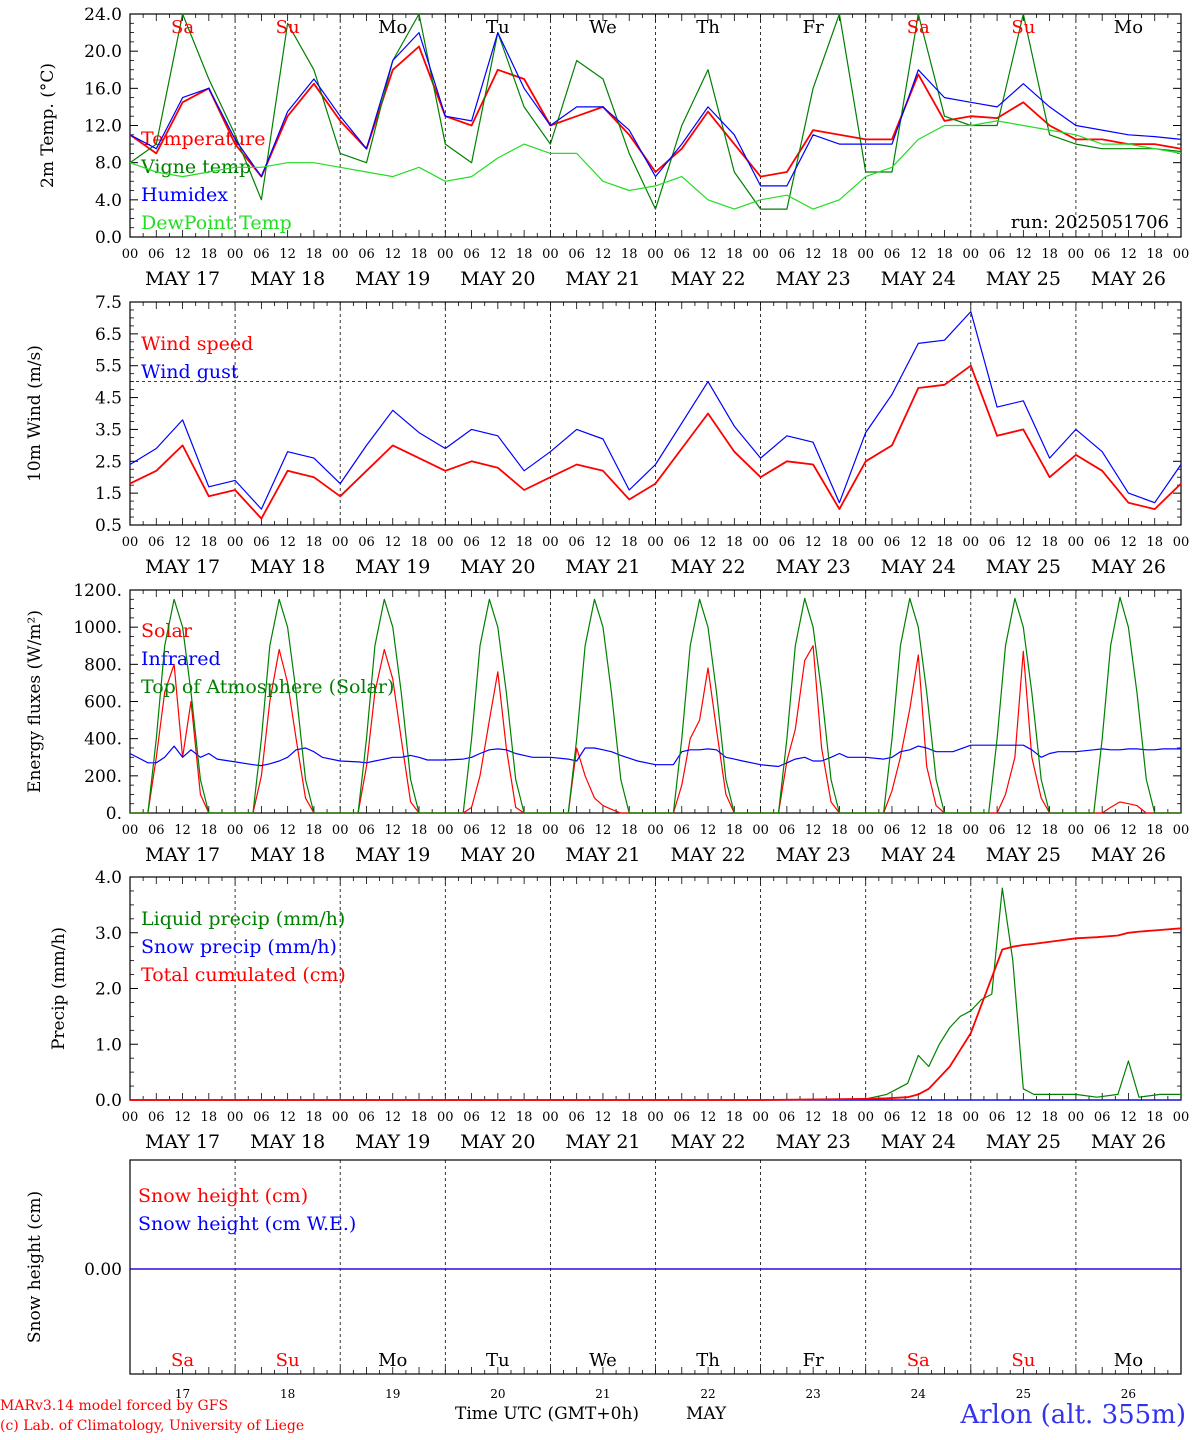  What do you see at coordinates (1023, 1360) in the screenshot?
I see `day-name-bottom: Su` at bounding box center [1023, 1360].